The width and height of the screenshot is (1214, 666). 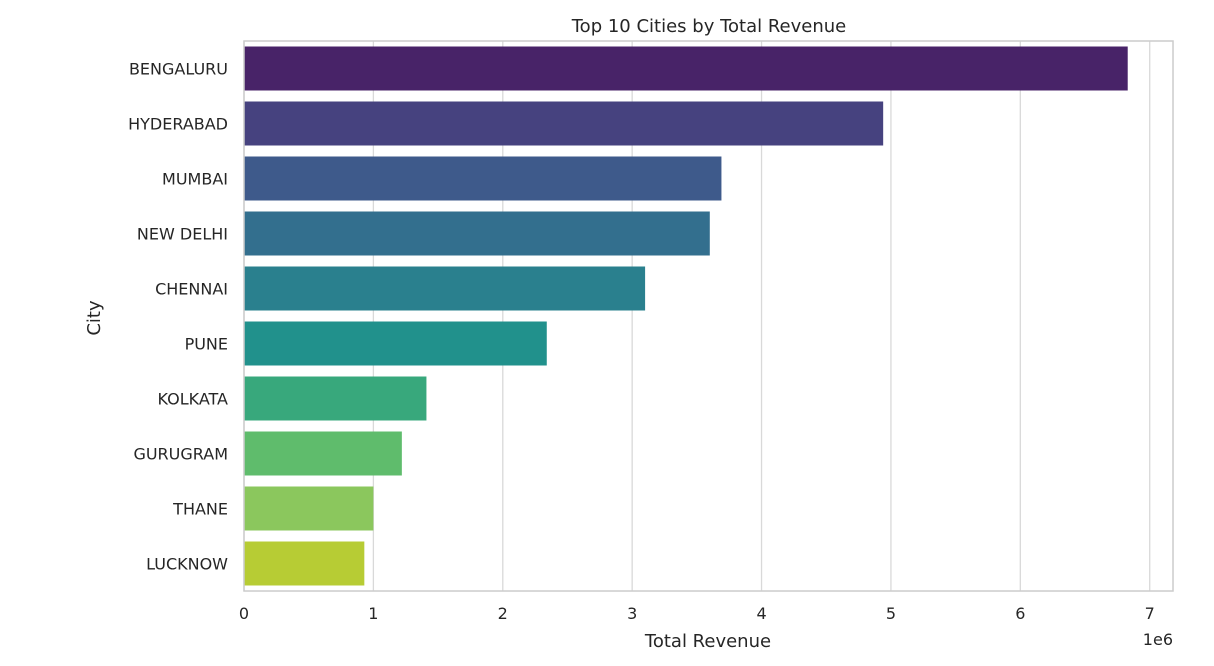 I want to click on x-tick-label: 0, so click(x=244, y=613).